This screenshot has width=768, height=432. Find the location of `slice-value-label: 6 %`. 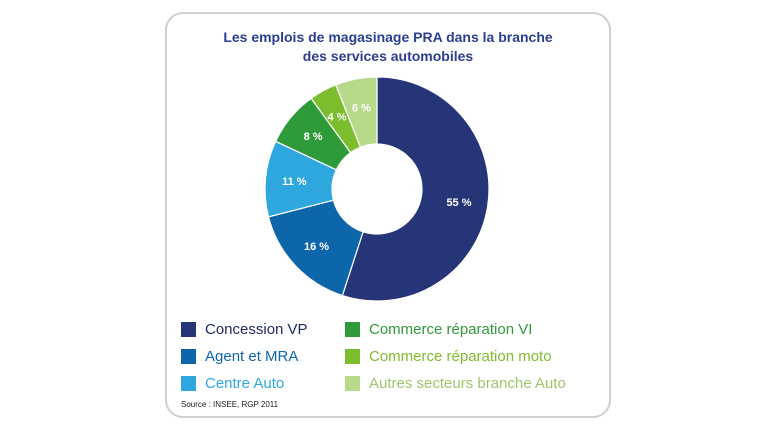

slice-value-label: 6 % is located at coordinates (361, 108).